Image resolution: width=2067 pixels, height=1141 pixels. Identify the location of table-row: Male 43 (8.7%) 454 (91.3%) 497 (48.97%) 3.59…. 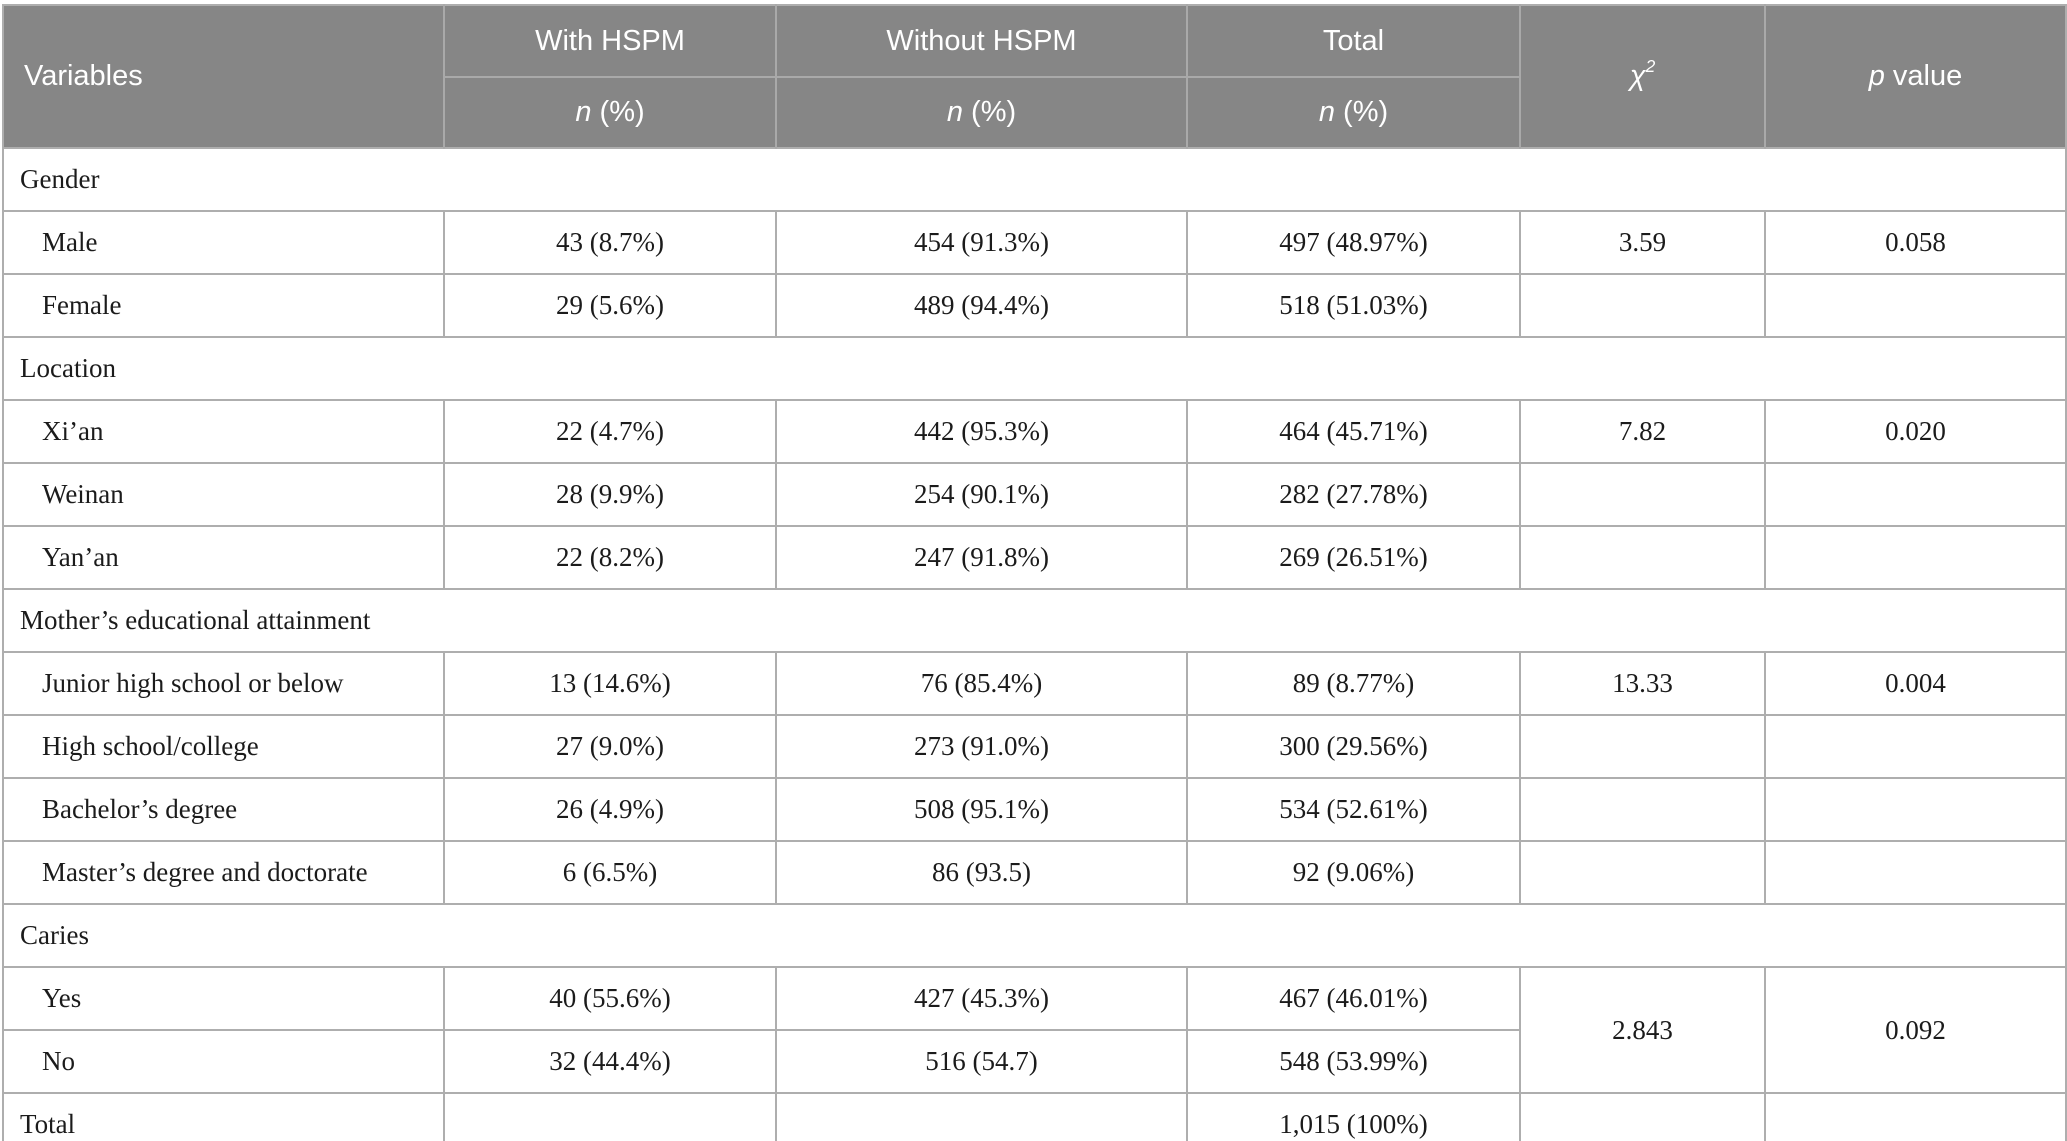
(1034, 242).